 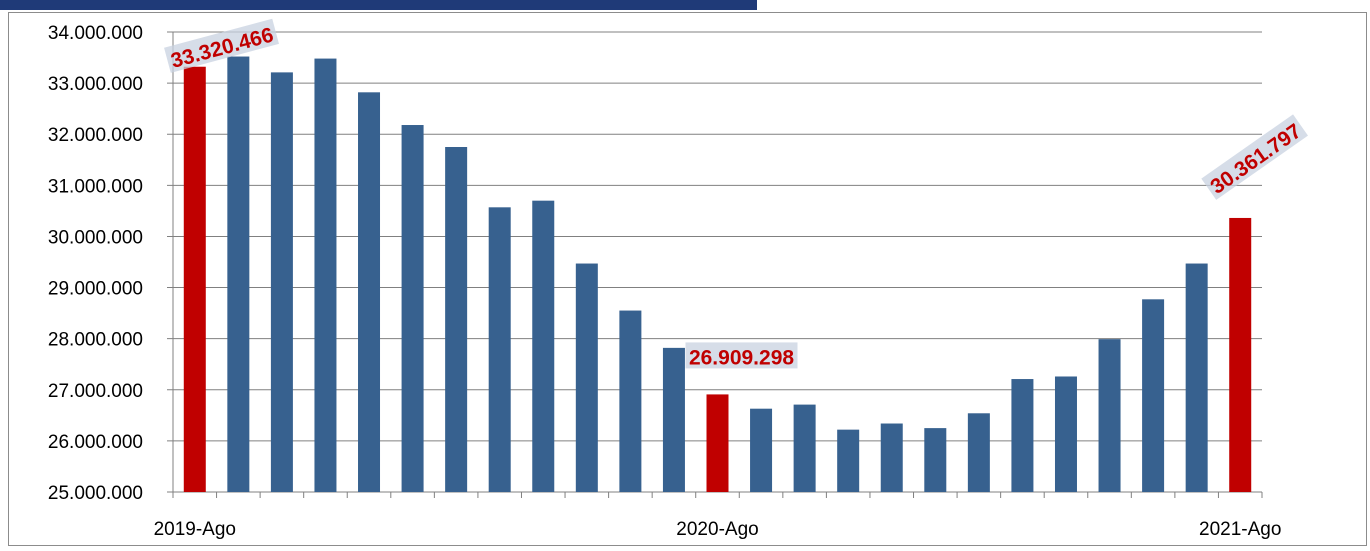 What do you see at coordinates (95, 289) in the screenshot?
I see `y-tick-label: 29.000.000` at bounding box center [95, 289].